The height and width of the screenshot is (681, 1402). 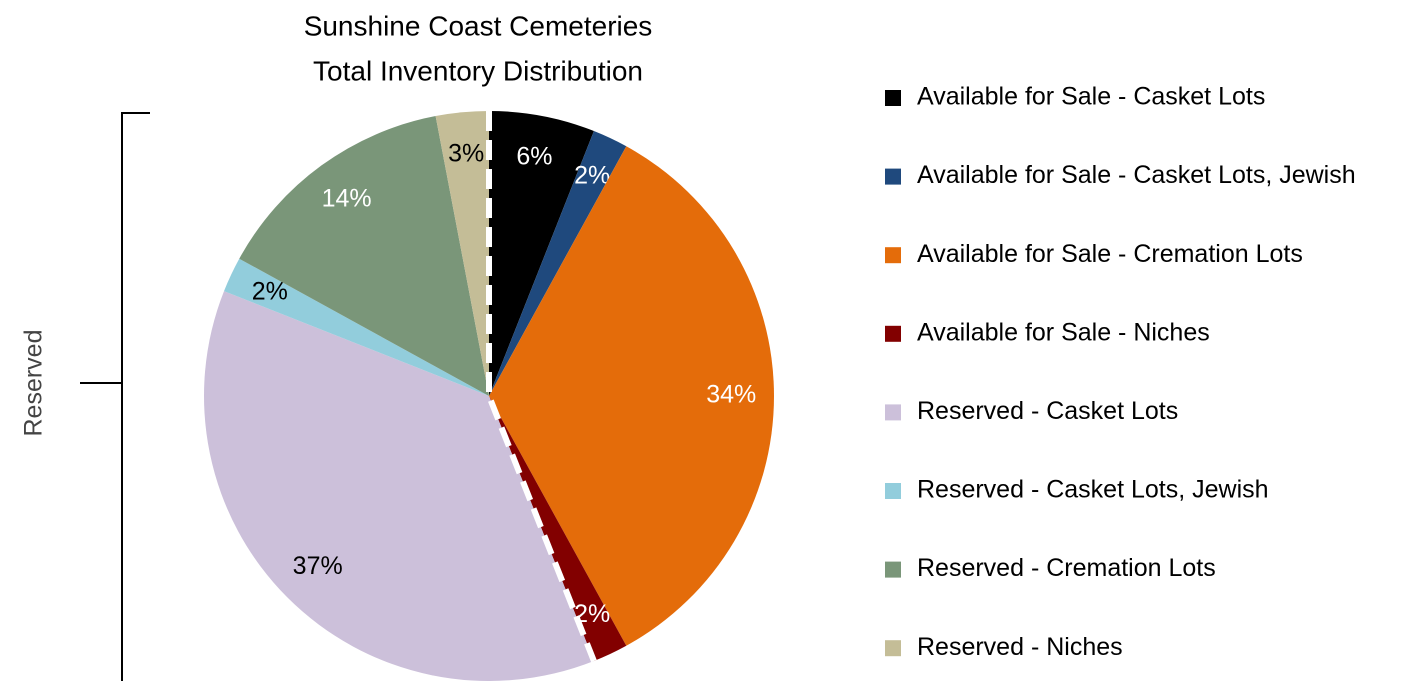 I want to click on legend-text: Reserved - Cremation Lots, so click(x=1066, y=568).